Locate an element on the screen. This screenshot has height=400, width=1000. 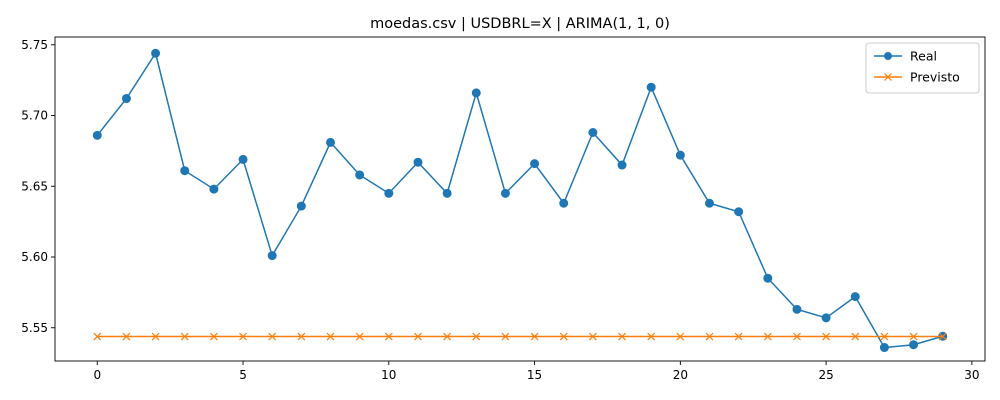
x-tick-label: 5 is located at coordinates (243, 375).